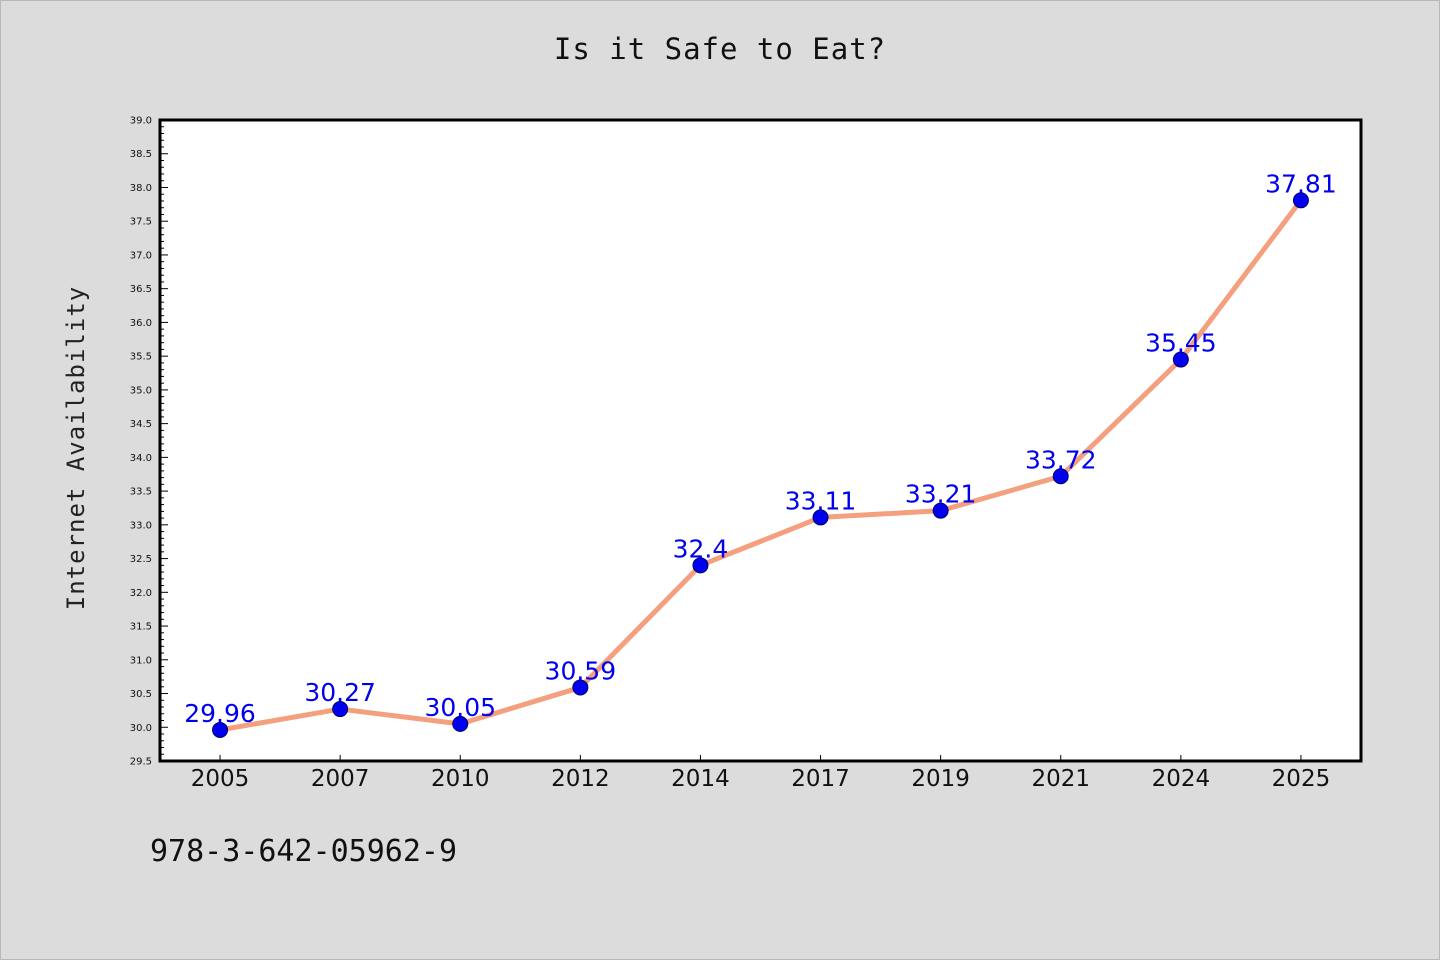  Describe the element at coordinates (141, 121) in the screenshot. I see `y-tick-label: 39.0` at that location.